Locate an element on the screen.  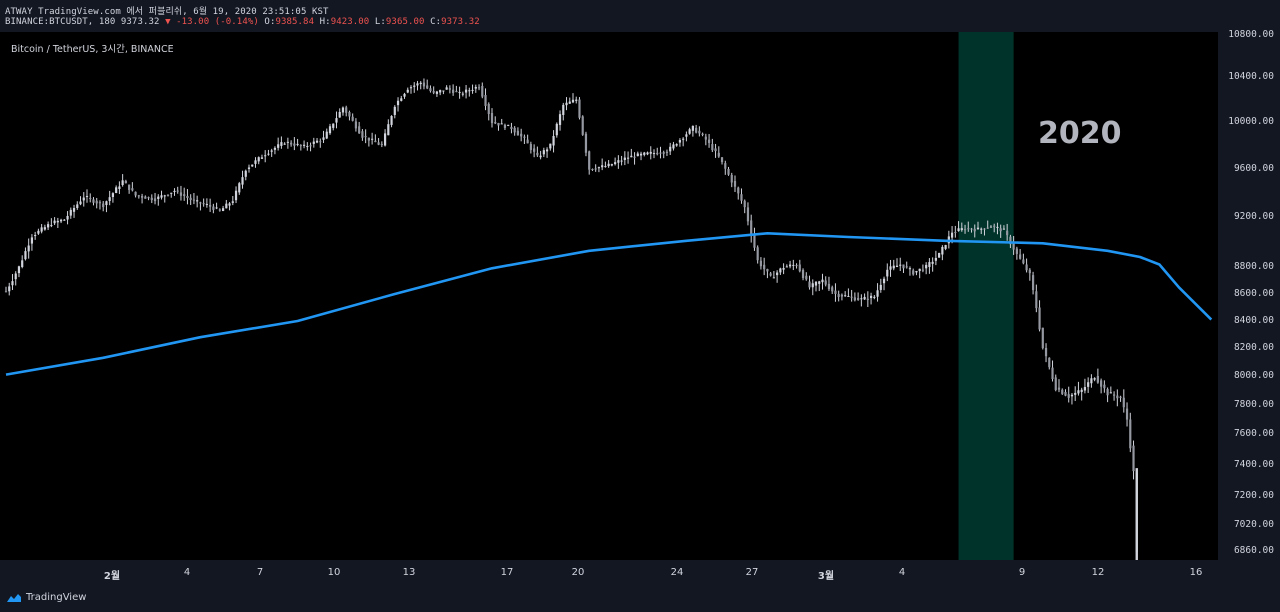
time-axis: 2월 4 7 10 13 17 20 24 27 3월 4 9 12 16 is located at coordinates (609, 573).